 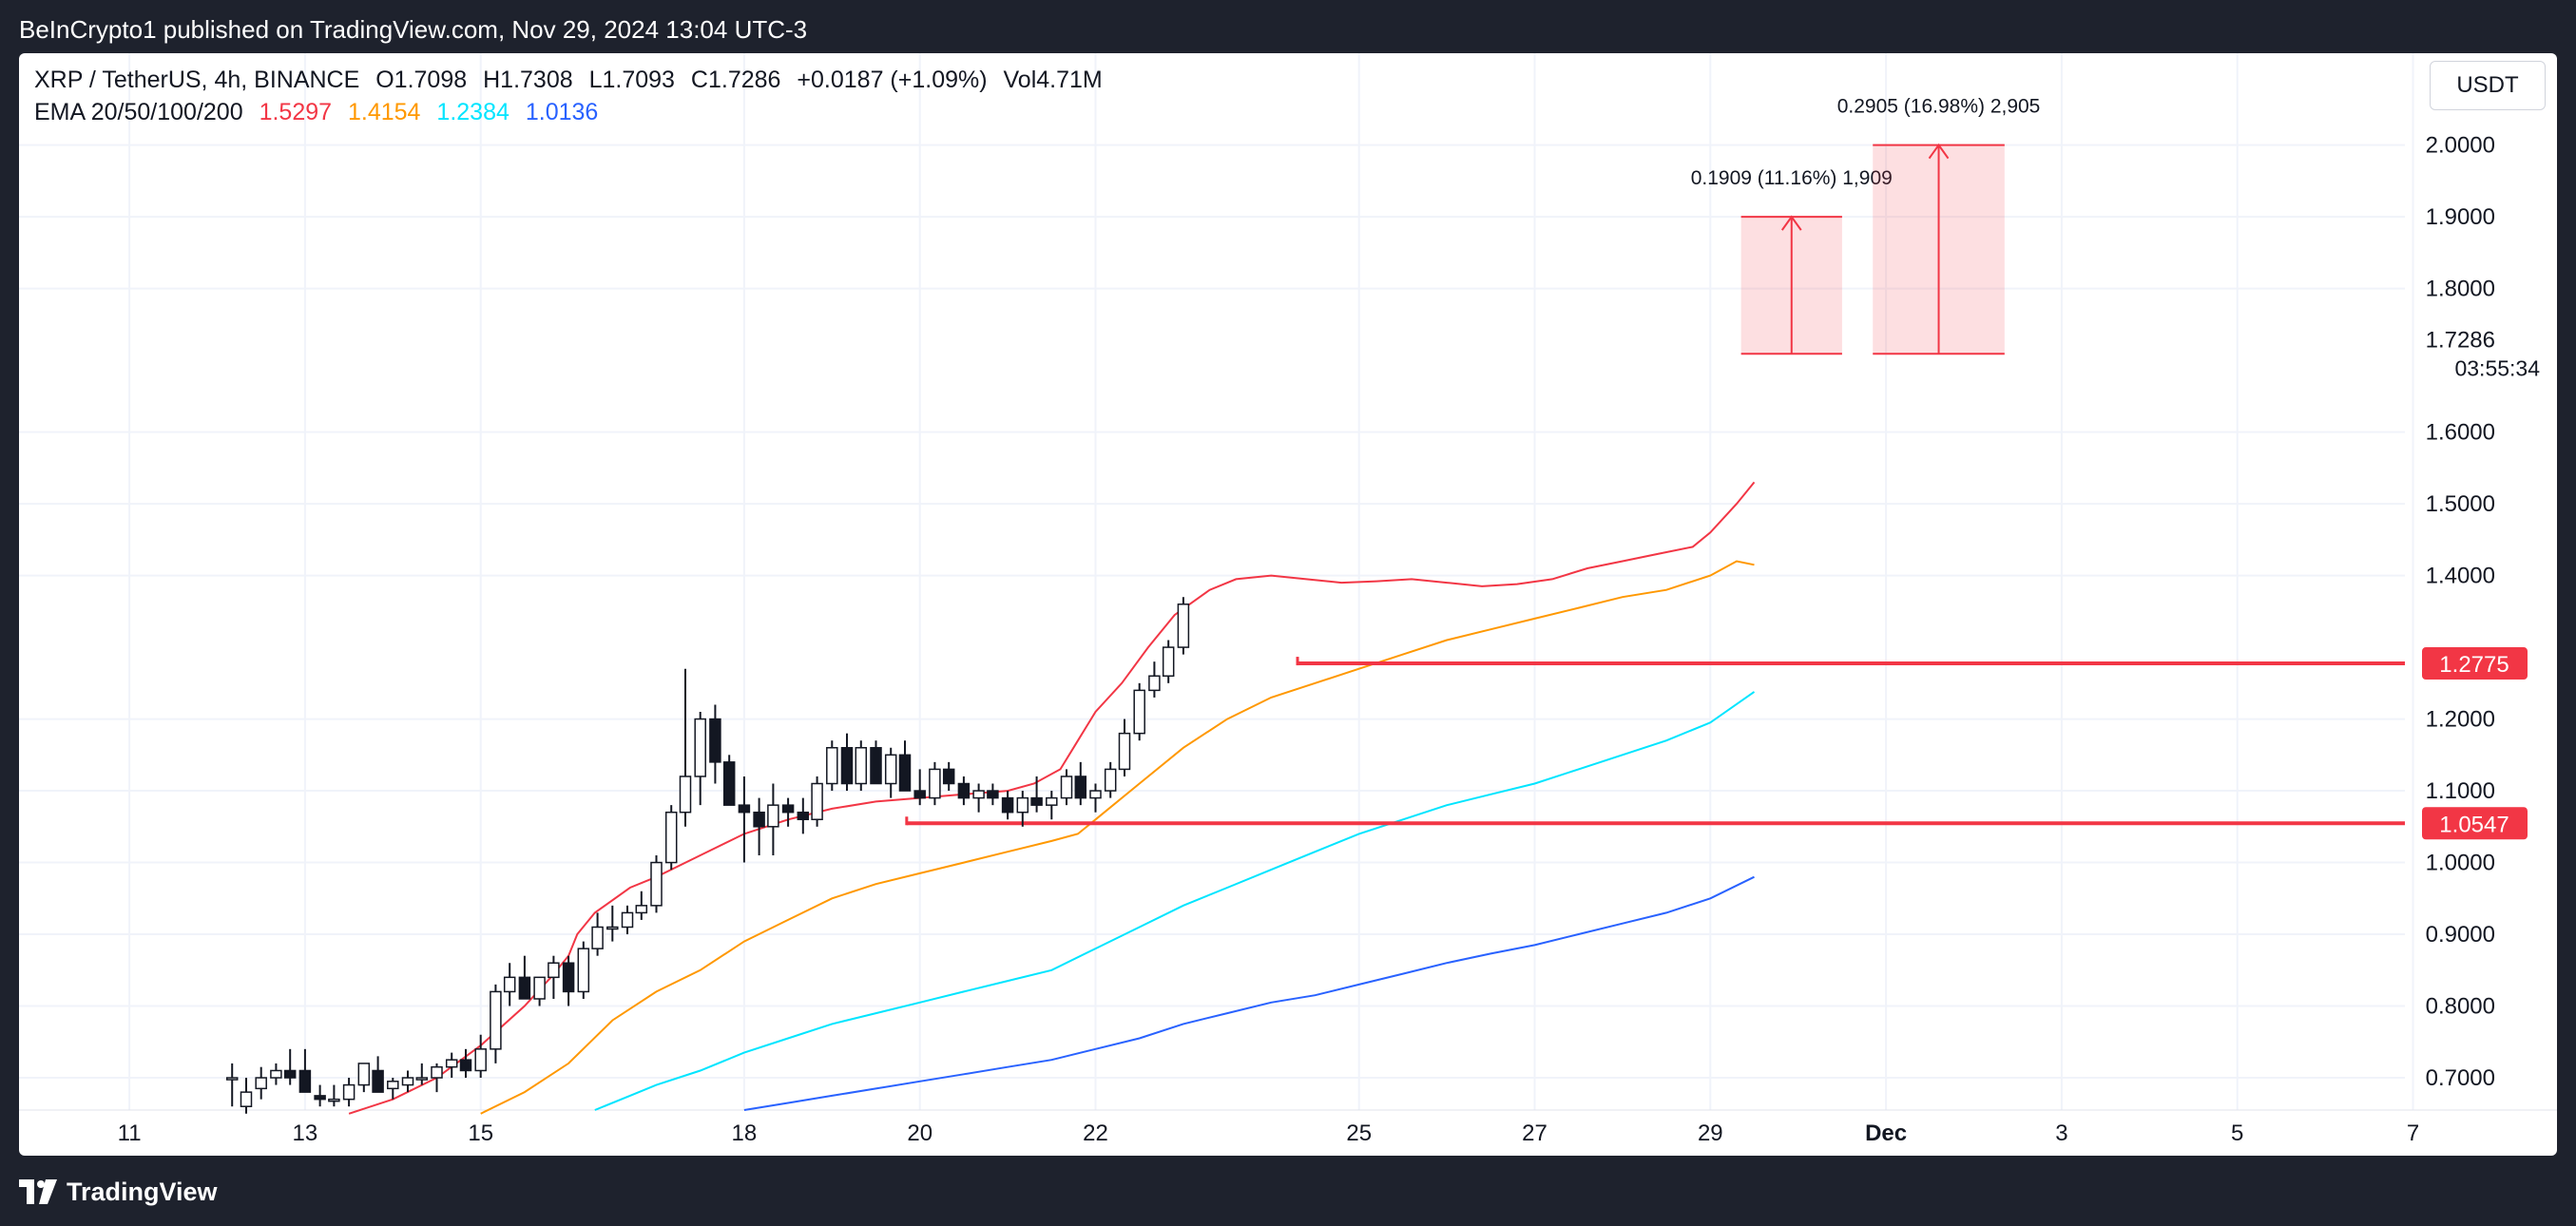 I want to click on bar-countdown: 03:55:34, so click(x=2497, y=369).